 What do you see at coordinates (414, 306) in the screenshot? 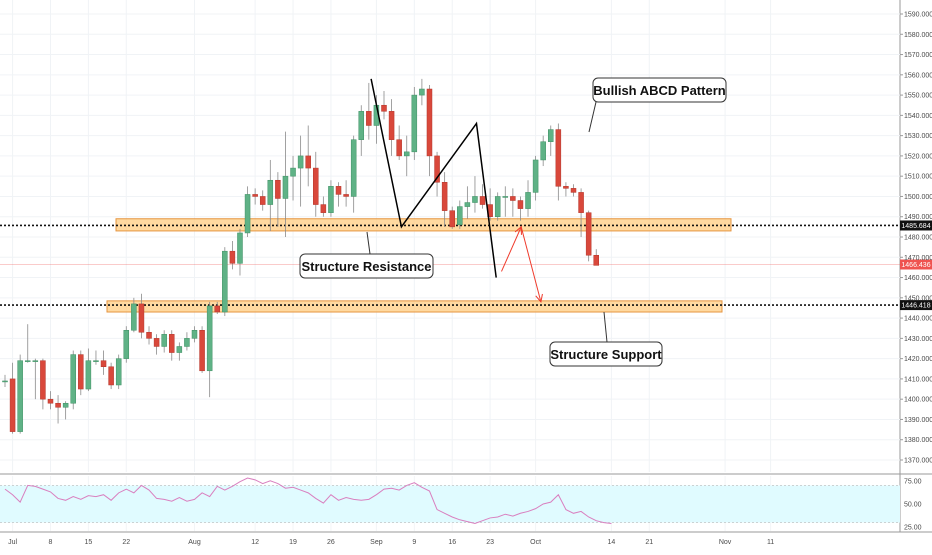
I see `support-zone` at bounding box center [414, 306].